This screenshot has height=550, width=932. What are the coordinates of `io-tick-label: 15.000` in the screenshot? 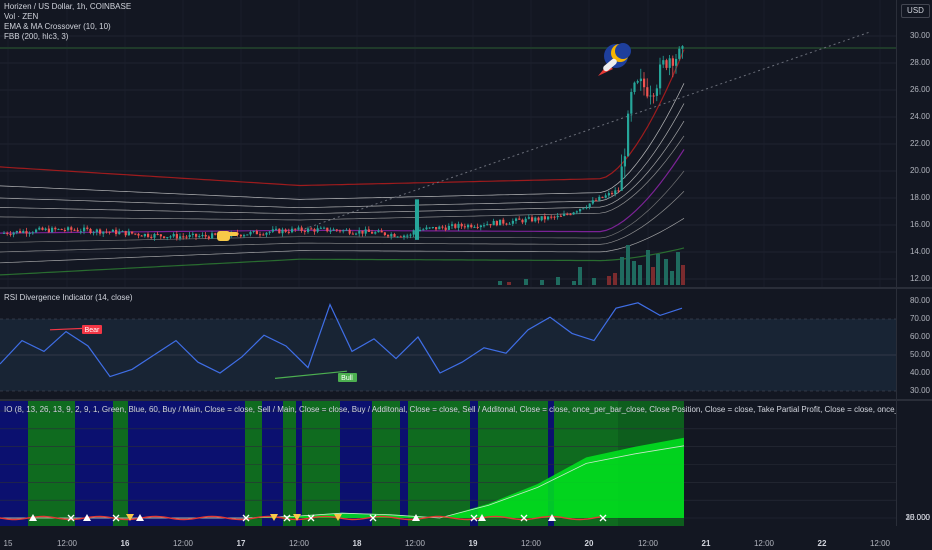 It's located at (917, 517).